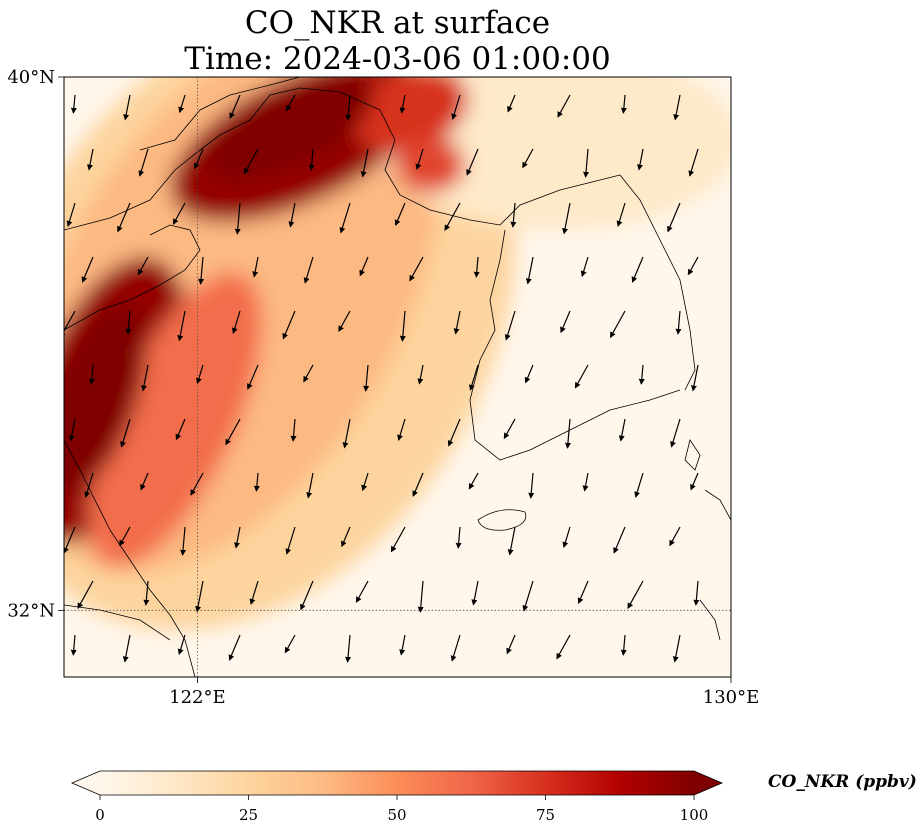 This screenshot has width=920, height=836. What do you see at coordinates (248, 815) in the screenshot?
I see `colorbar-tick-label: 25` at bounding box center [248, 815].